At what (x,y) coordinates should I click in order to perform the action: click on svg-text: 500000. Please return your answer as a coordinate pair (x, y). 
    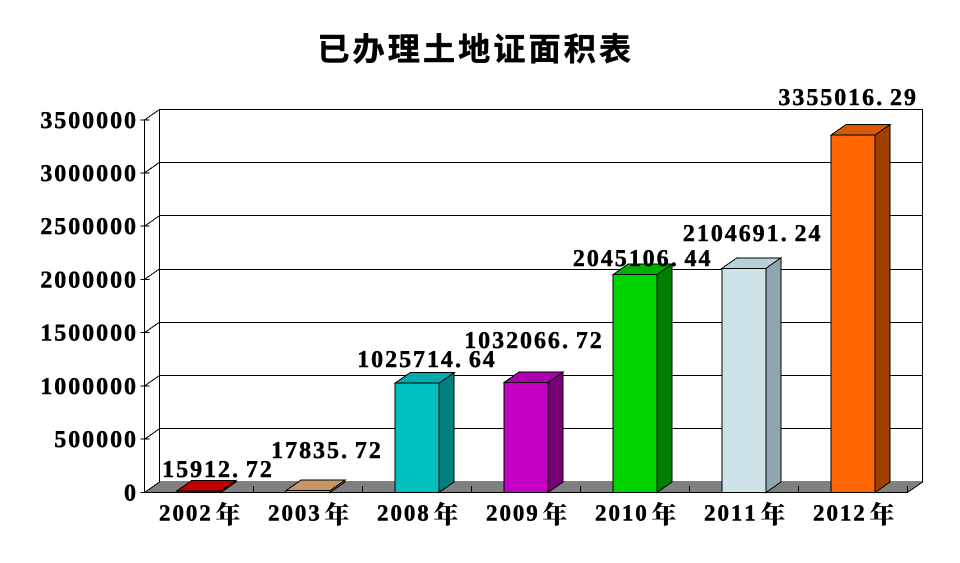
    Looking at the image, I should click on (95, 440).